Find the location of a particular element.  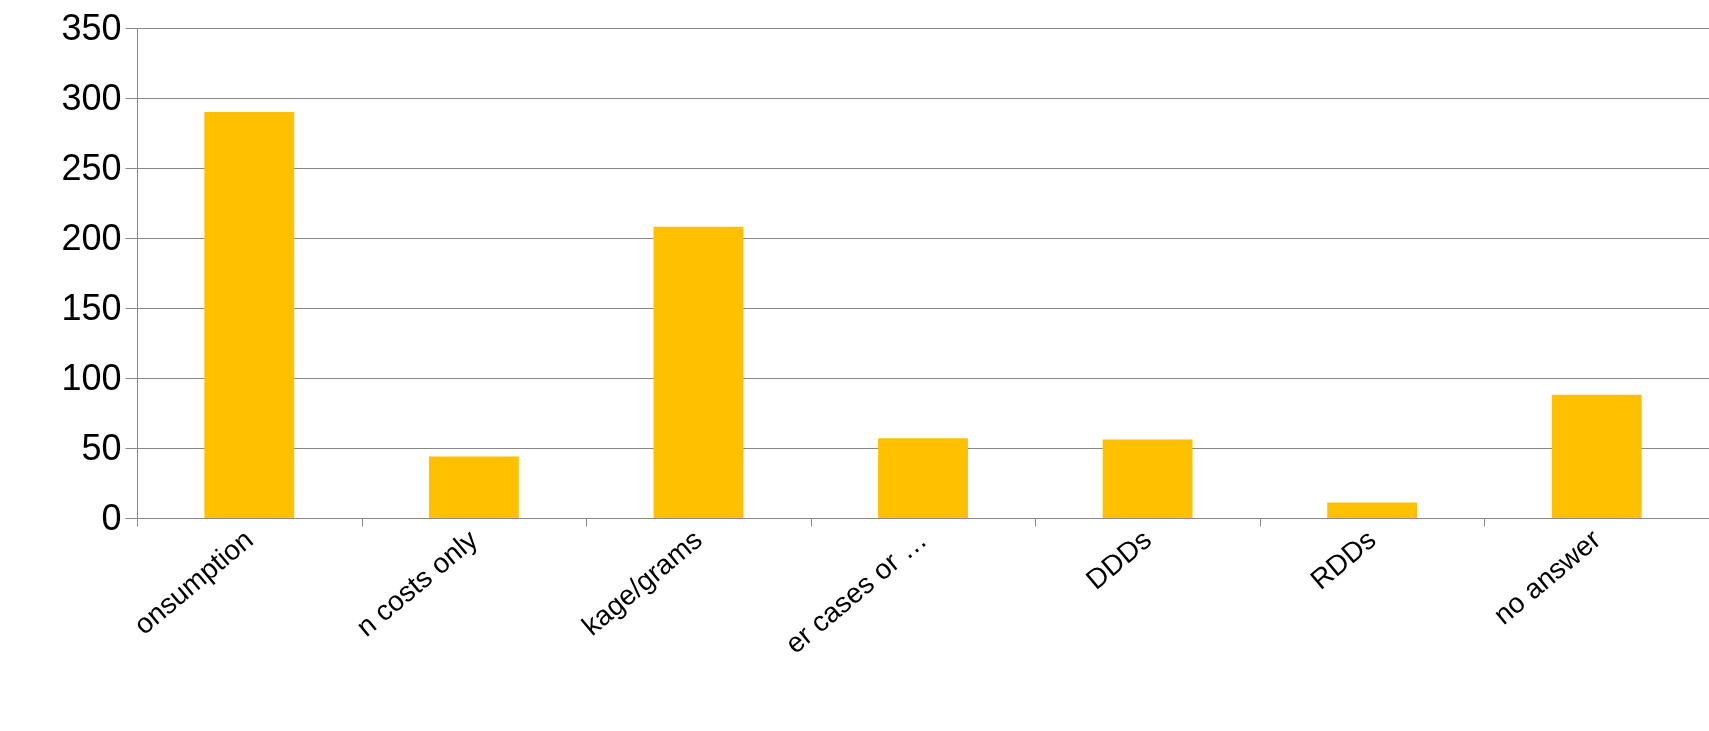

y-tick-label: 150 is located at coordinates (91, 307).